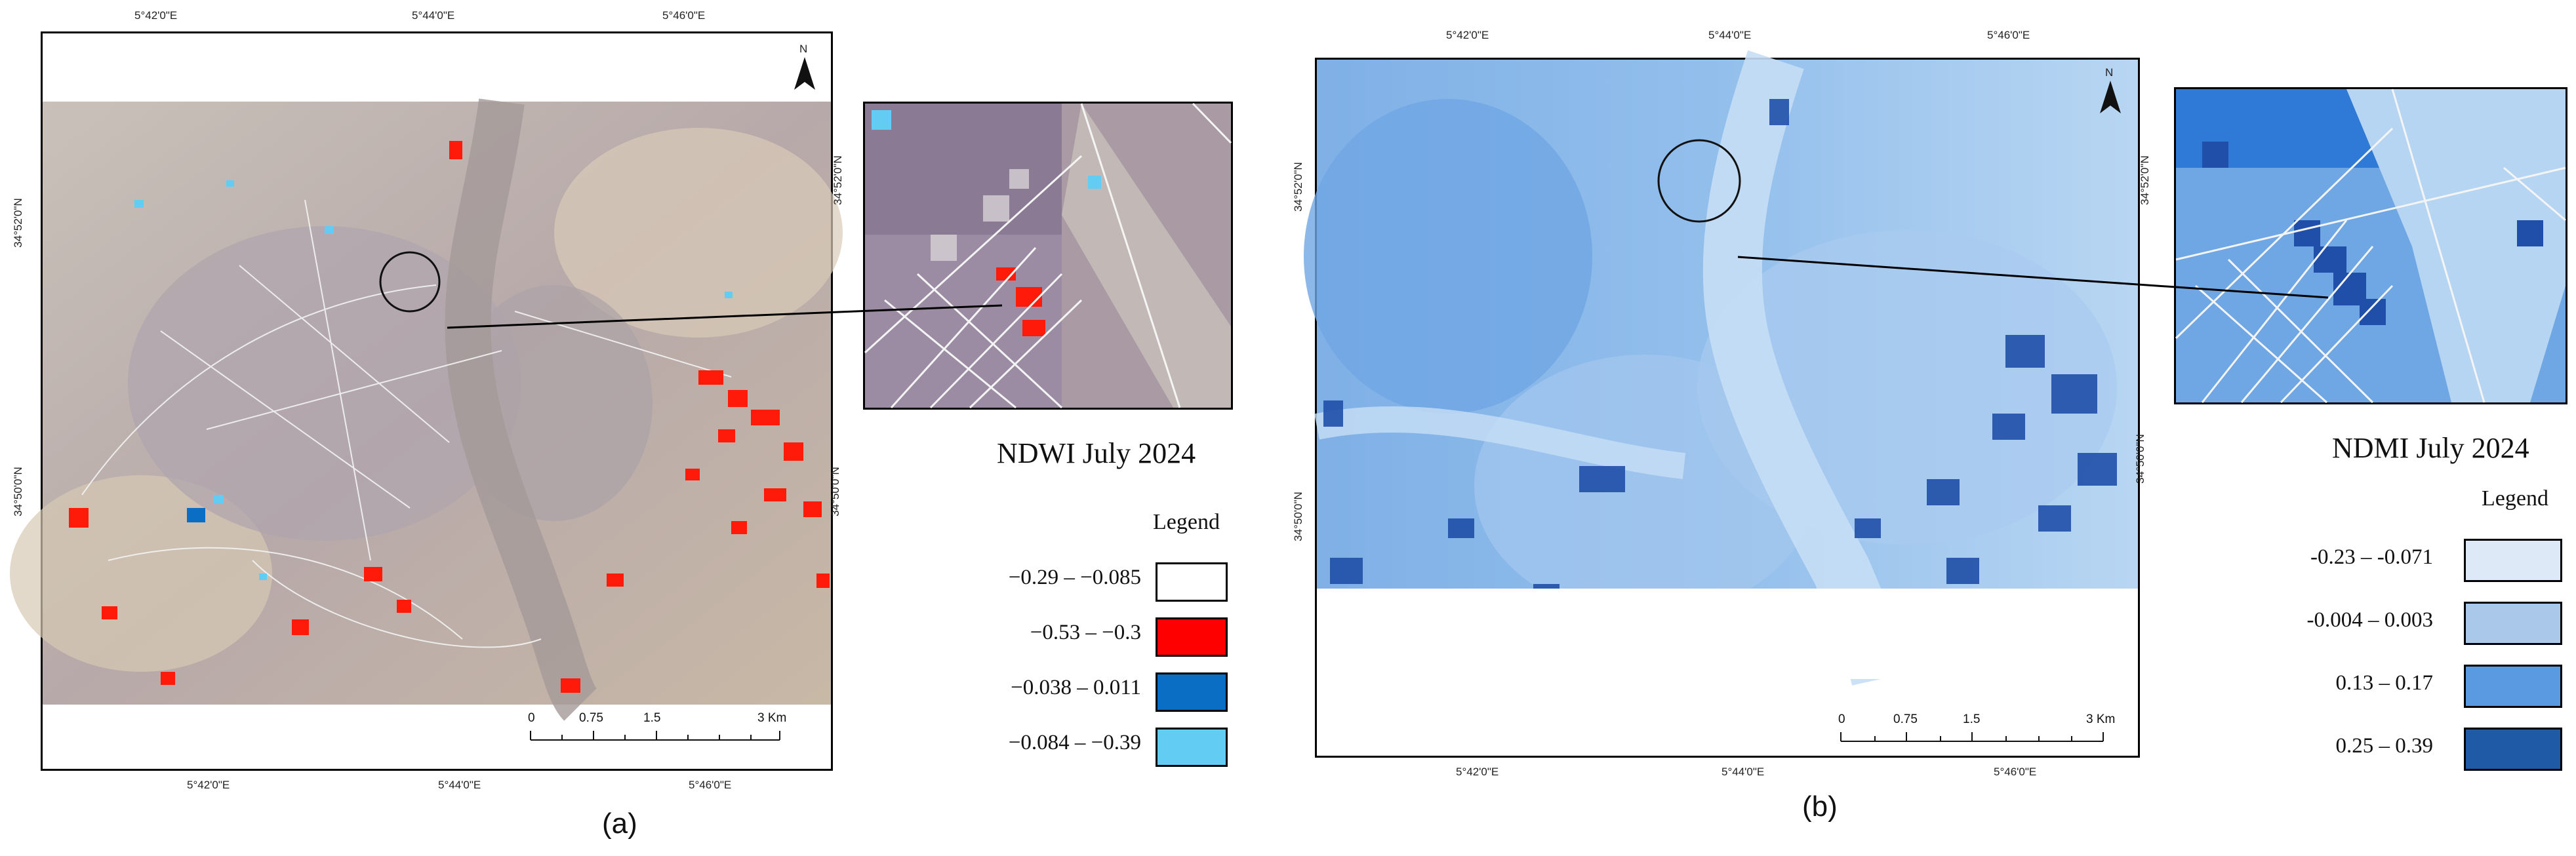  What do you see at coordinates (1820, 807) in the screenshot?
I see `panel-b-label: (b)` at bounding box center [1820, 807].